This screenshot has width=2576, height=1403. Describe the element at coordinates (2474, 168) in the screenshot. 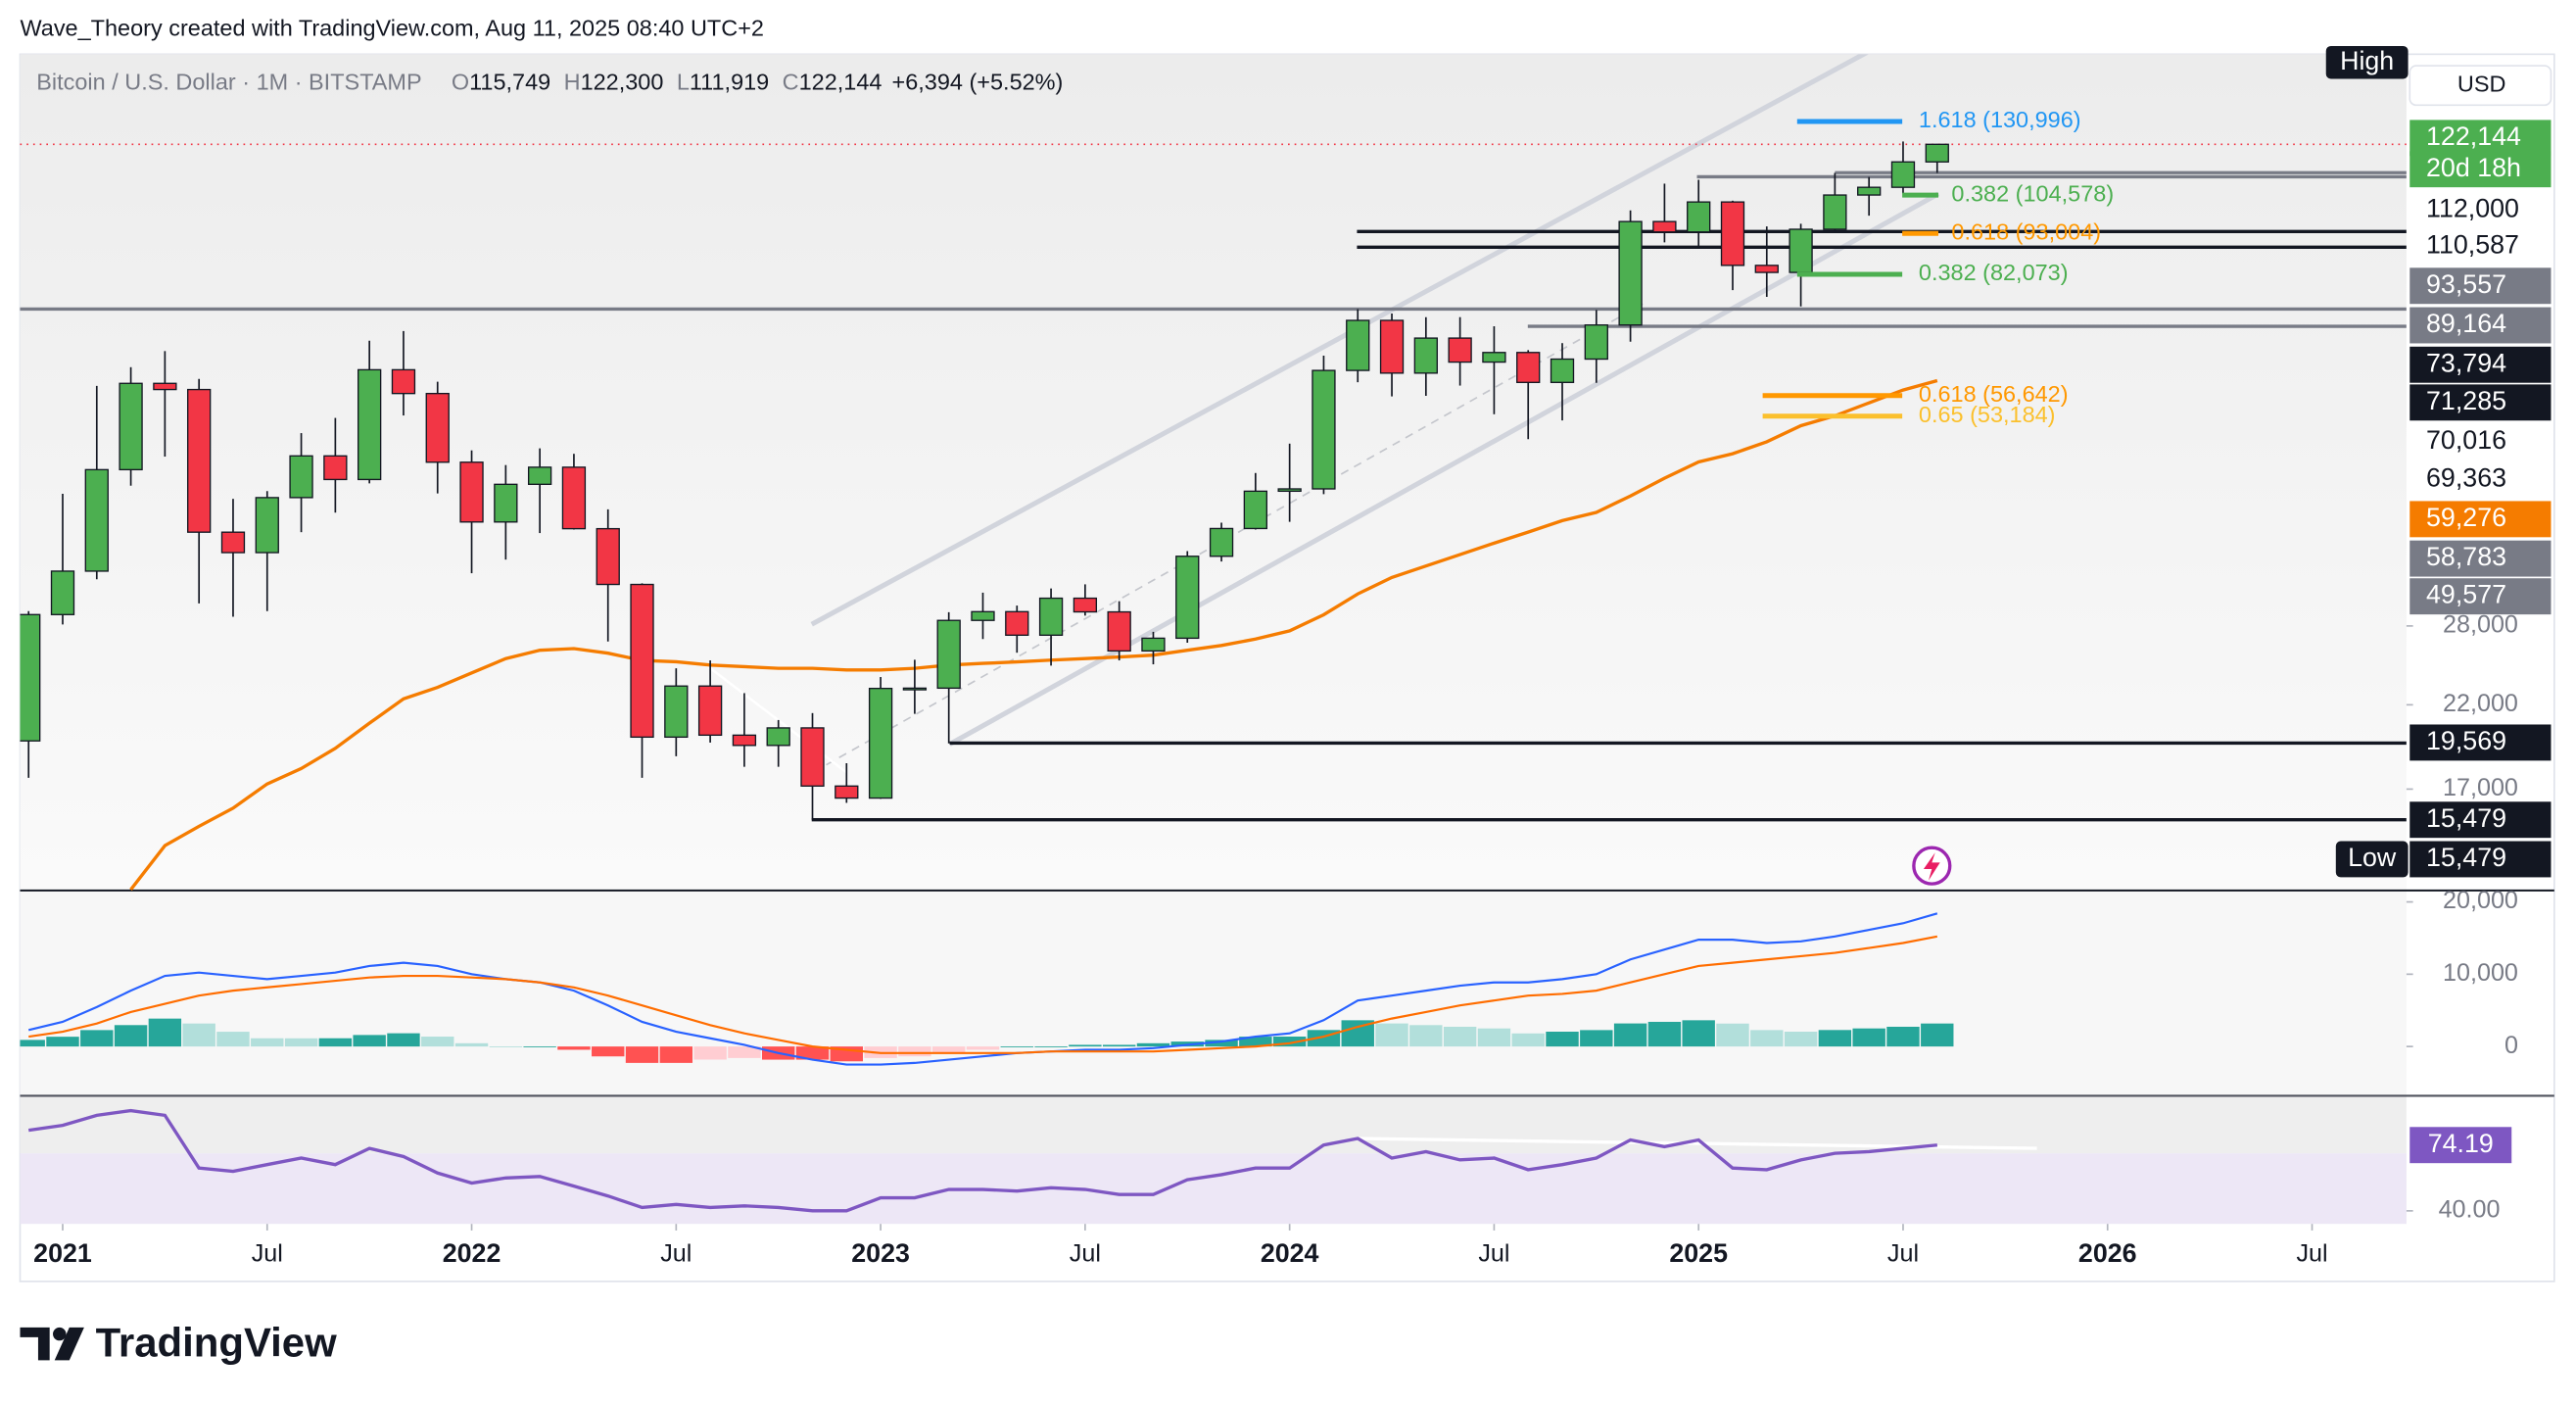

I see `price-label: 20d 18h` at that location.